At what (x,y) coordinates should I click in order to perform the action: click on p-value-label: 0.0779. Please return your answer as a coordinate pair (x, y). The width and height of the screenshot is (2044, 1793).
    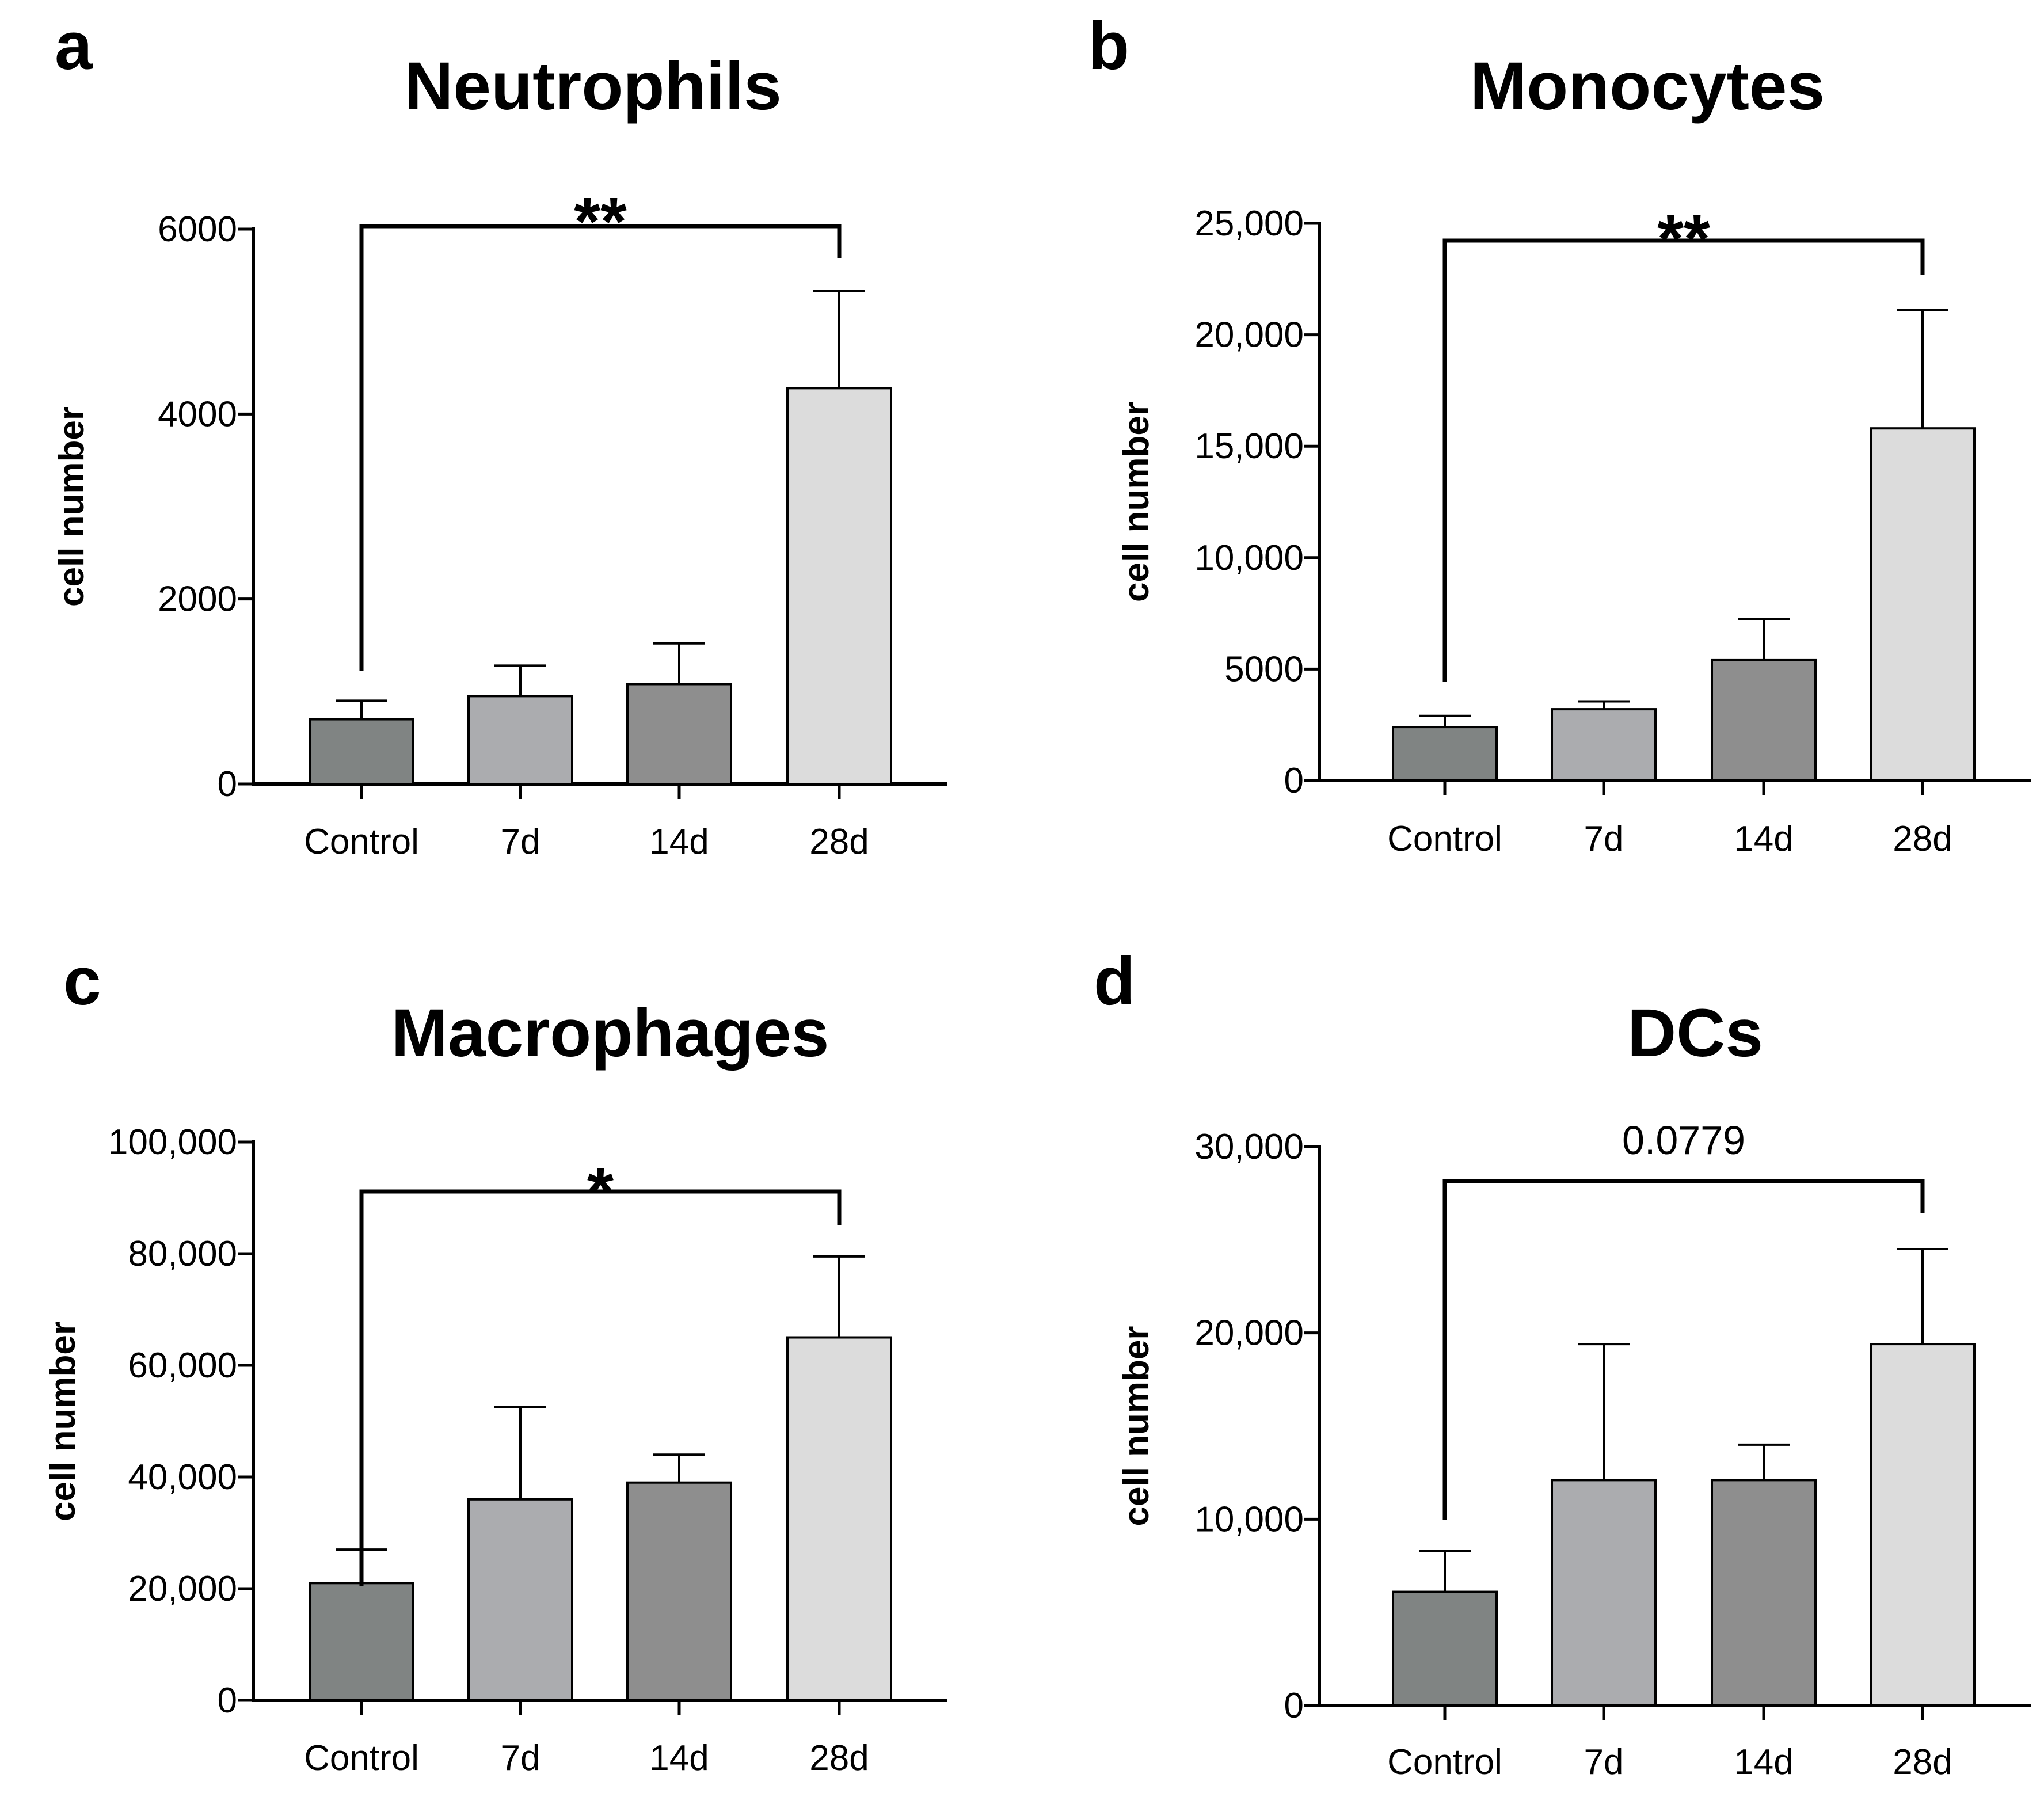
    Looking at the image, I should click on (1683, 1140).